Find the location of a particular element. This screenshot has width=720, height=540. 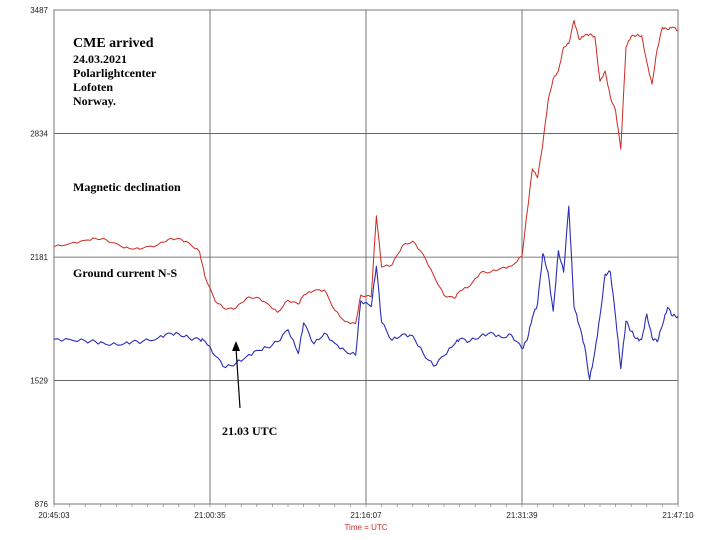

header-line-3: Polarlightcenter is located at coordinates (115, 73).